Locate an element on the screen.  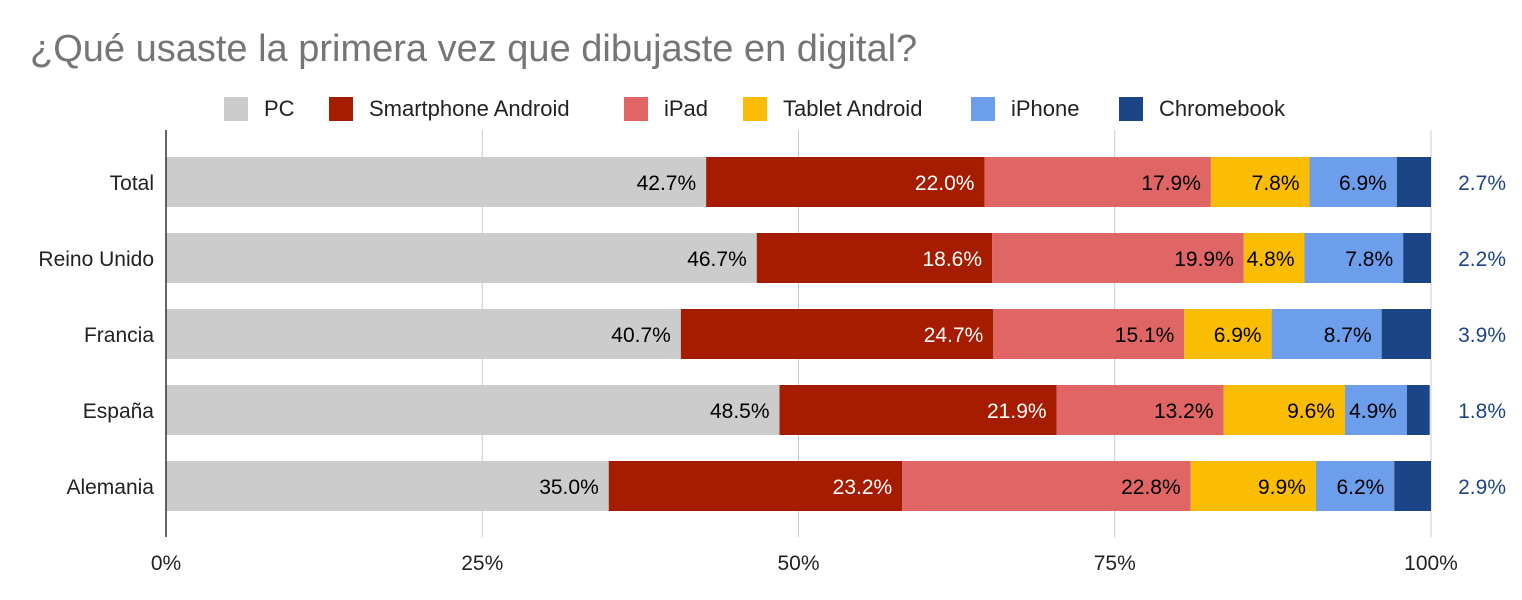
legend-label: Chromebook is located at coordinates (1222, 108).